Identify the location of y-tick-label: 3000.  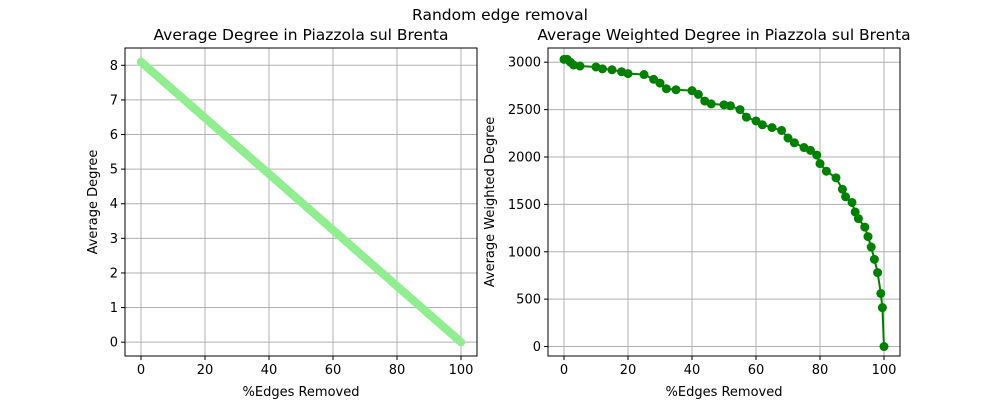
(524, 63).